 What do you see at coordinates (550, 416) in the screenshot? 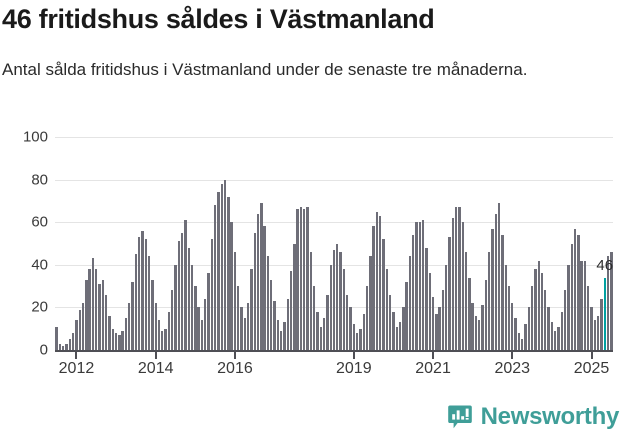
I see `logo-text: Newsworthy` at bounding box center [550, 416].